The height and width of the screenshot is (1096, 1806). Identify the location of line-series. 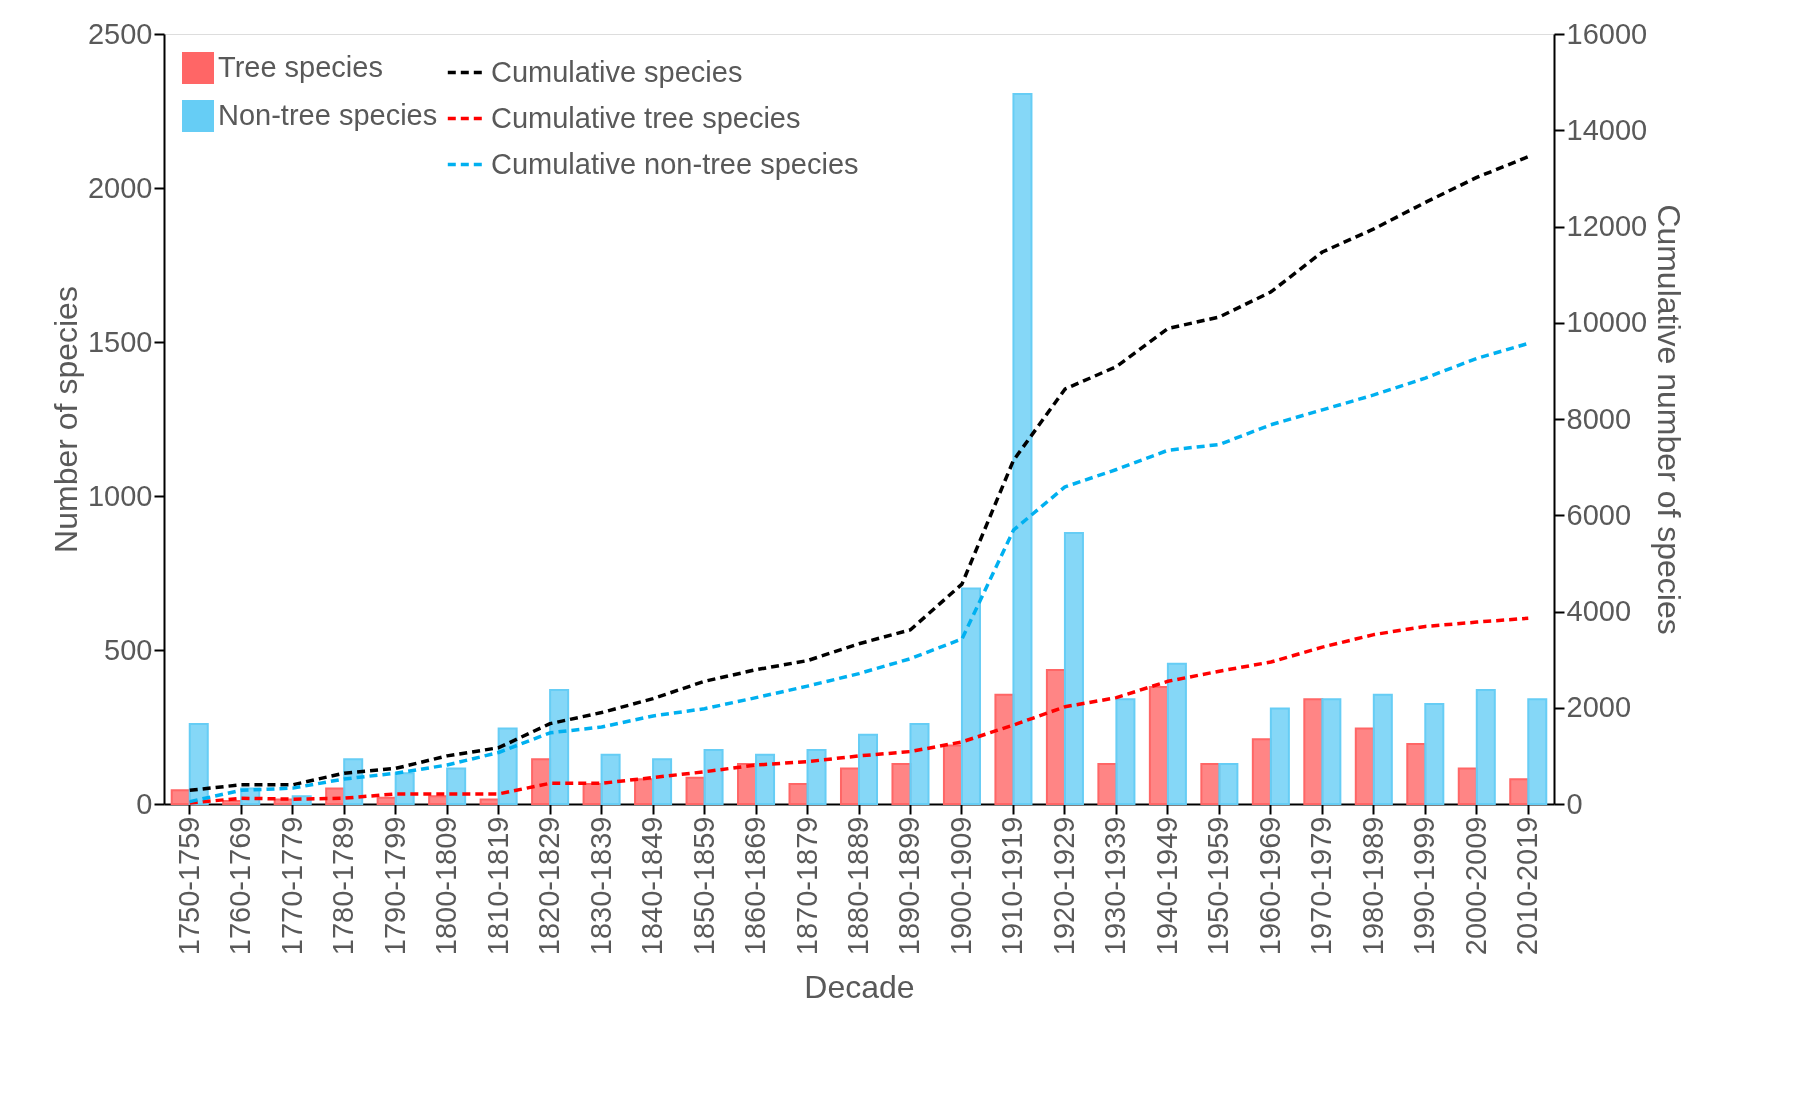
(859, 710).